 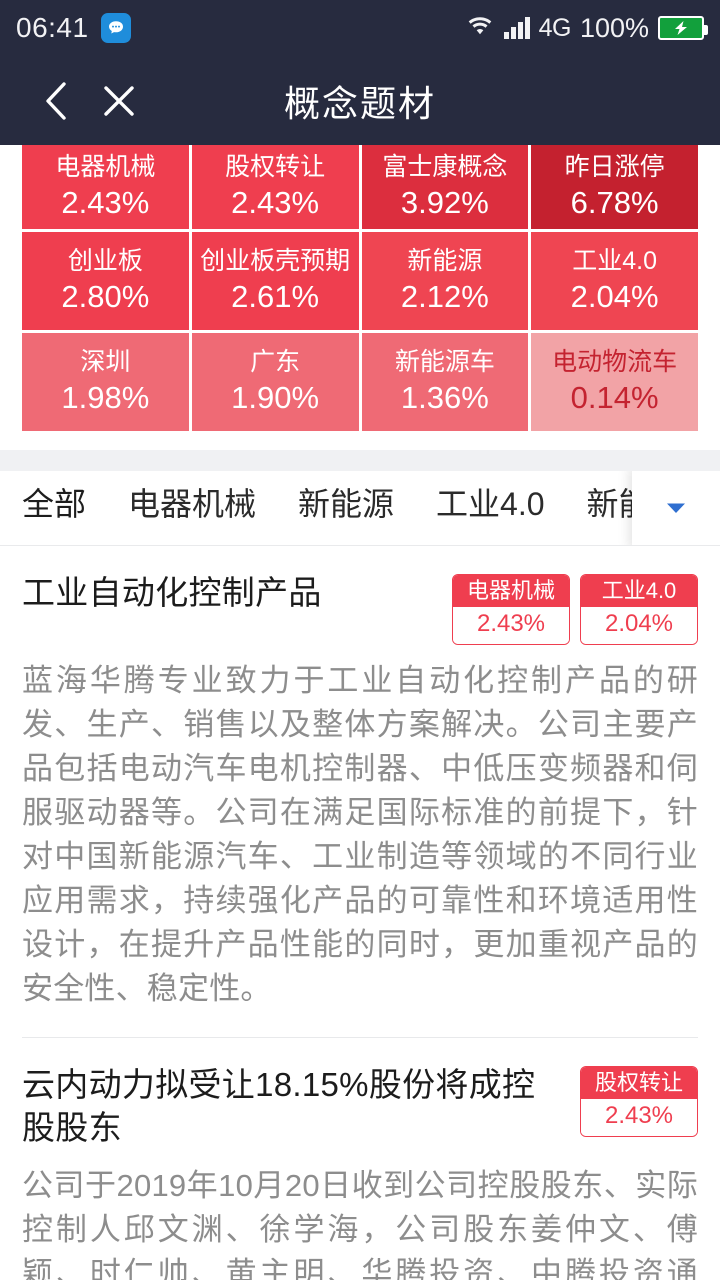 I want to click on concept-tile-change: 3.92%, so click(x=444, y=202).